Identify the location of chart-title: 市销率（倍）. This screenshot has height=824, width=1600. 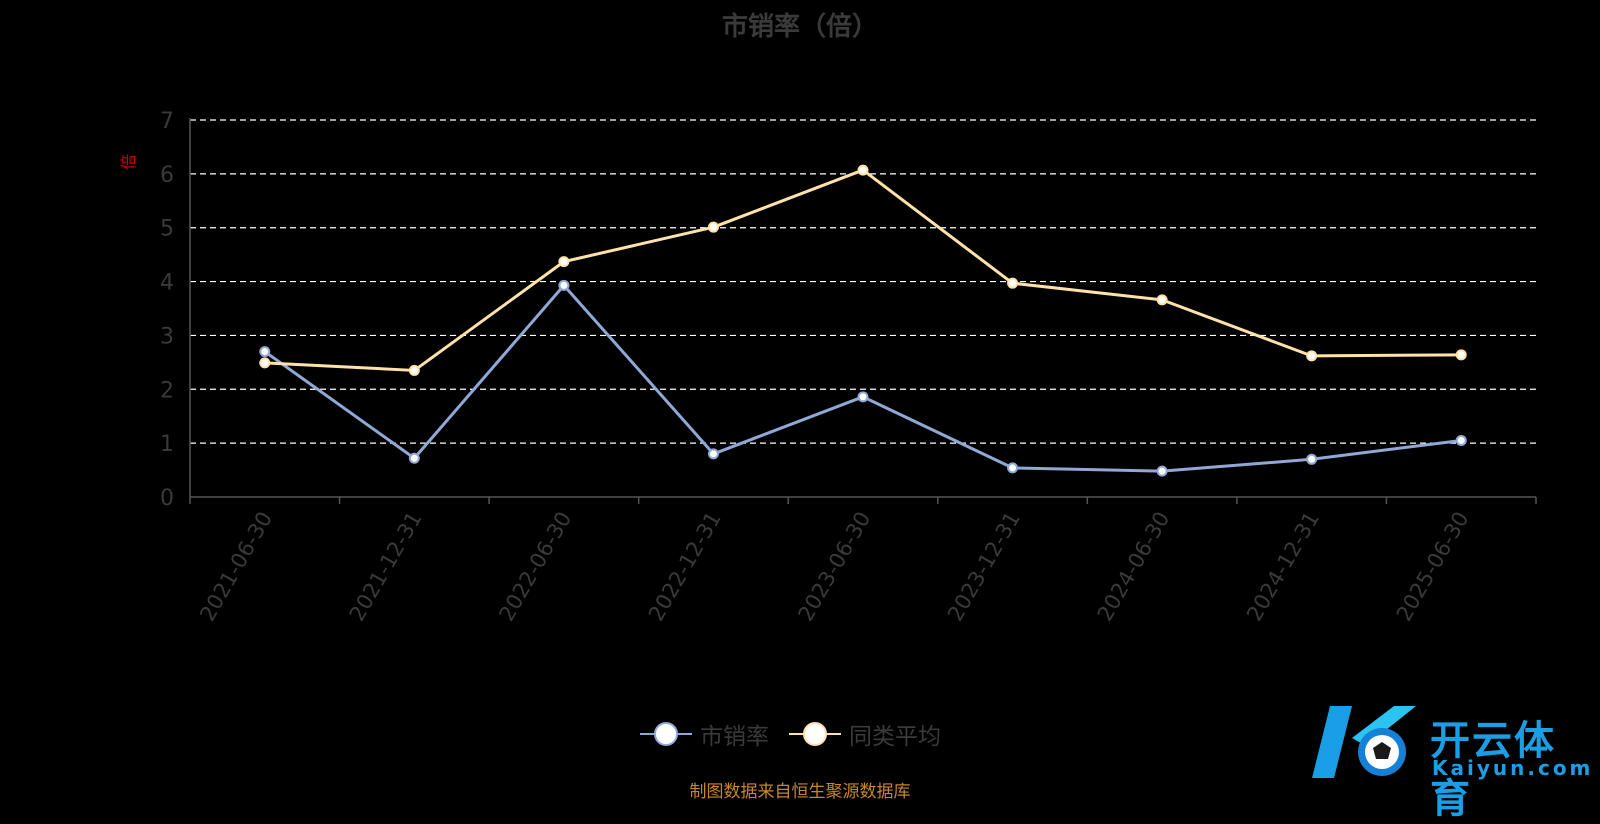
(799, 27).